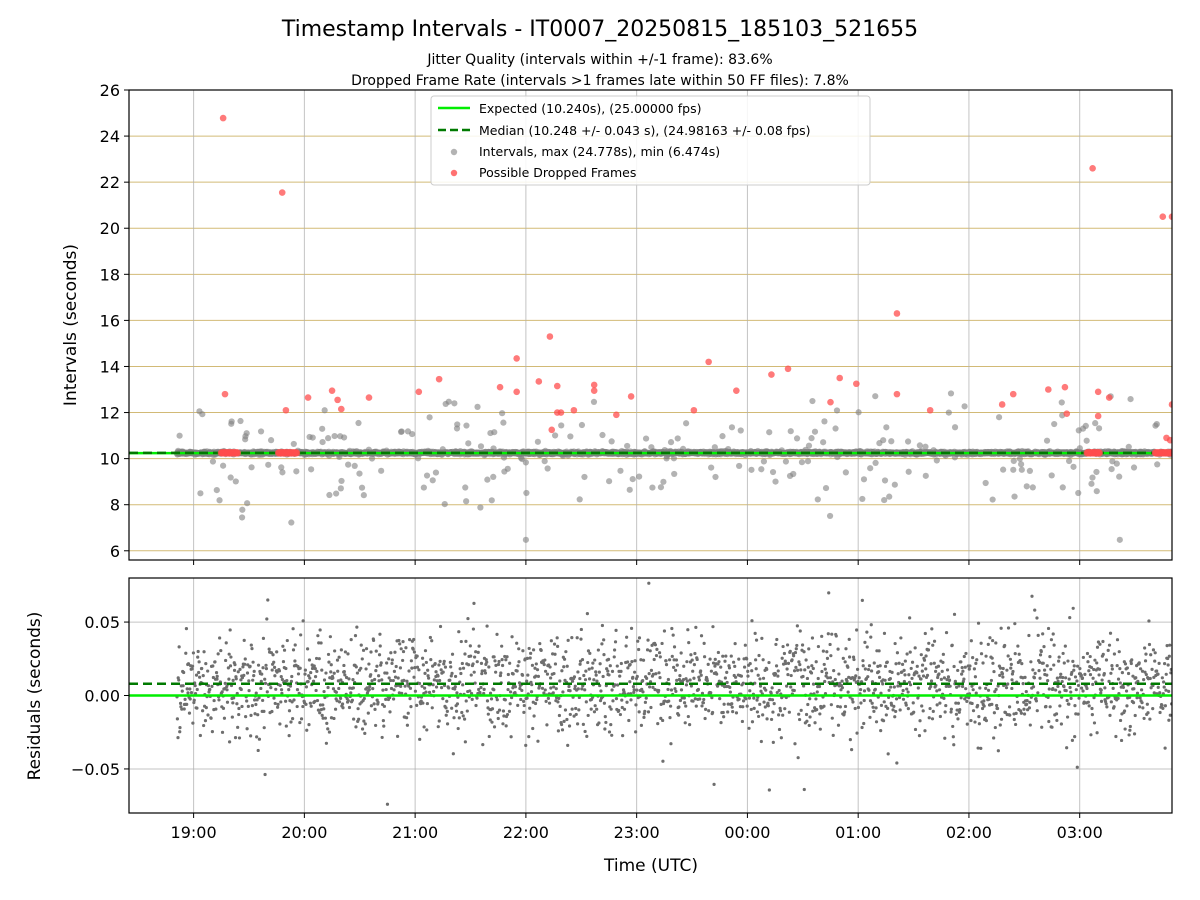 Image resolution: width=1200 pixels, height=900 pixels. What do you see at coordinates (110, 228) in the screenshot?
I see `intervals-y-tick-label: 20` at bounding box center [110, 228].